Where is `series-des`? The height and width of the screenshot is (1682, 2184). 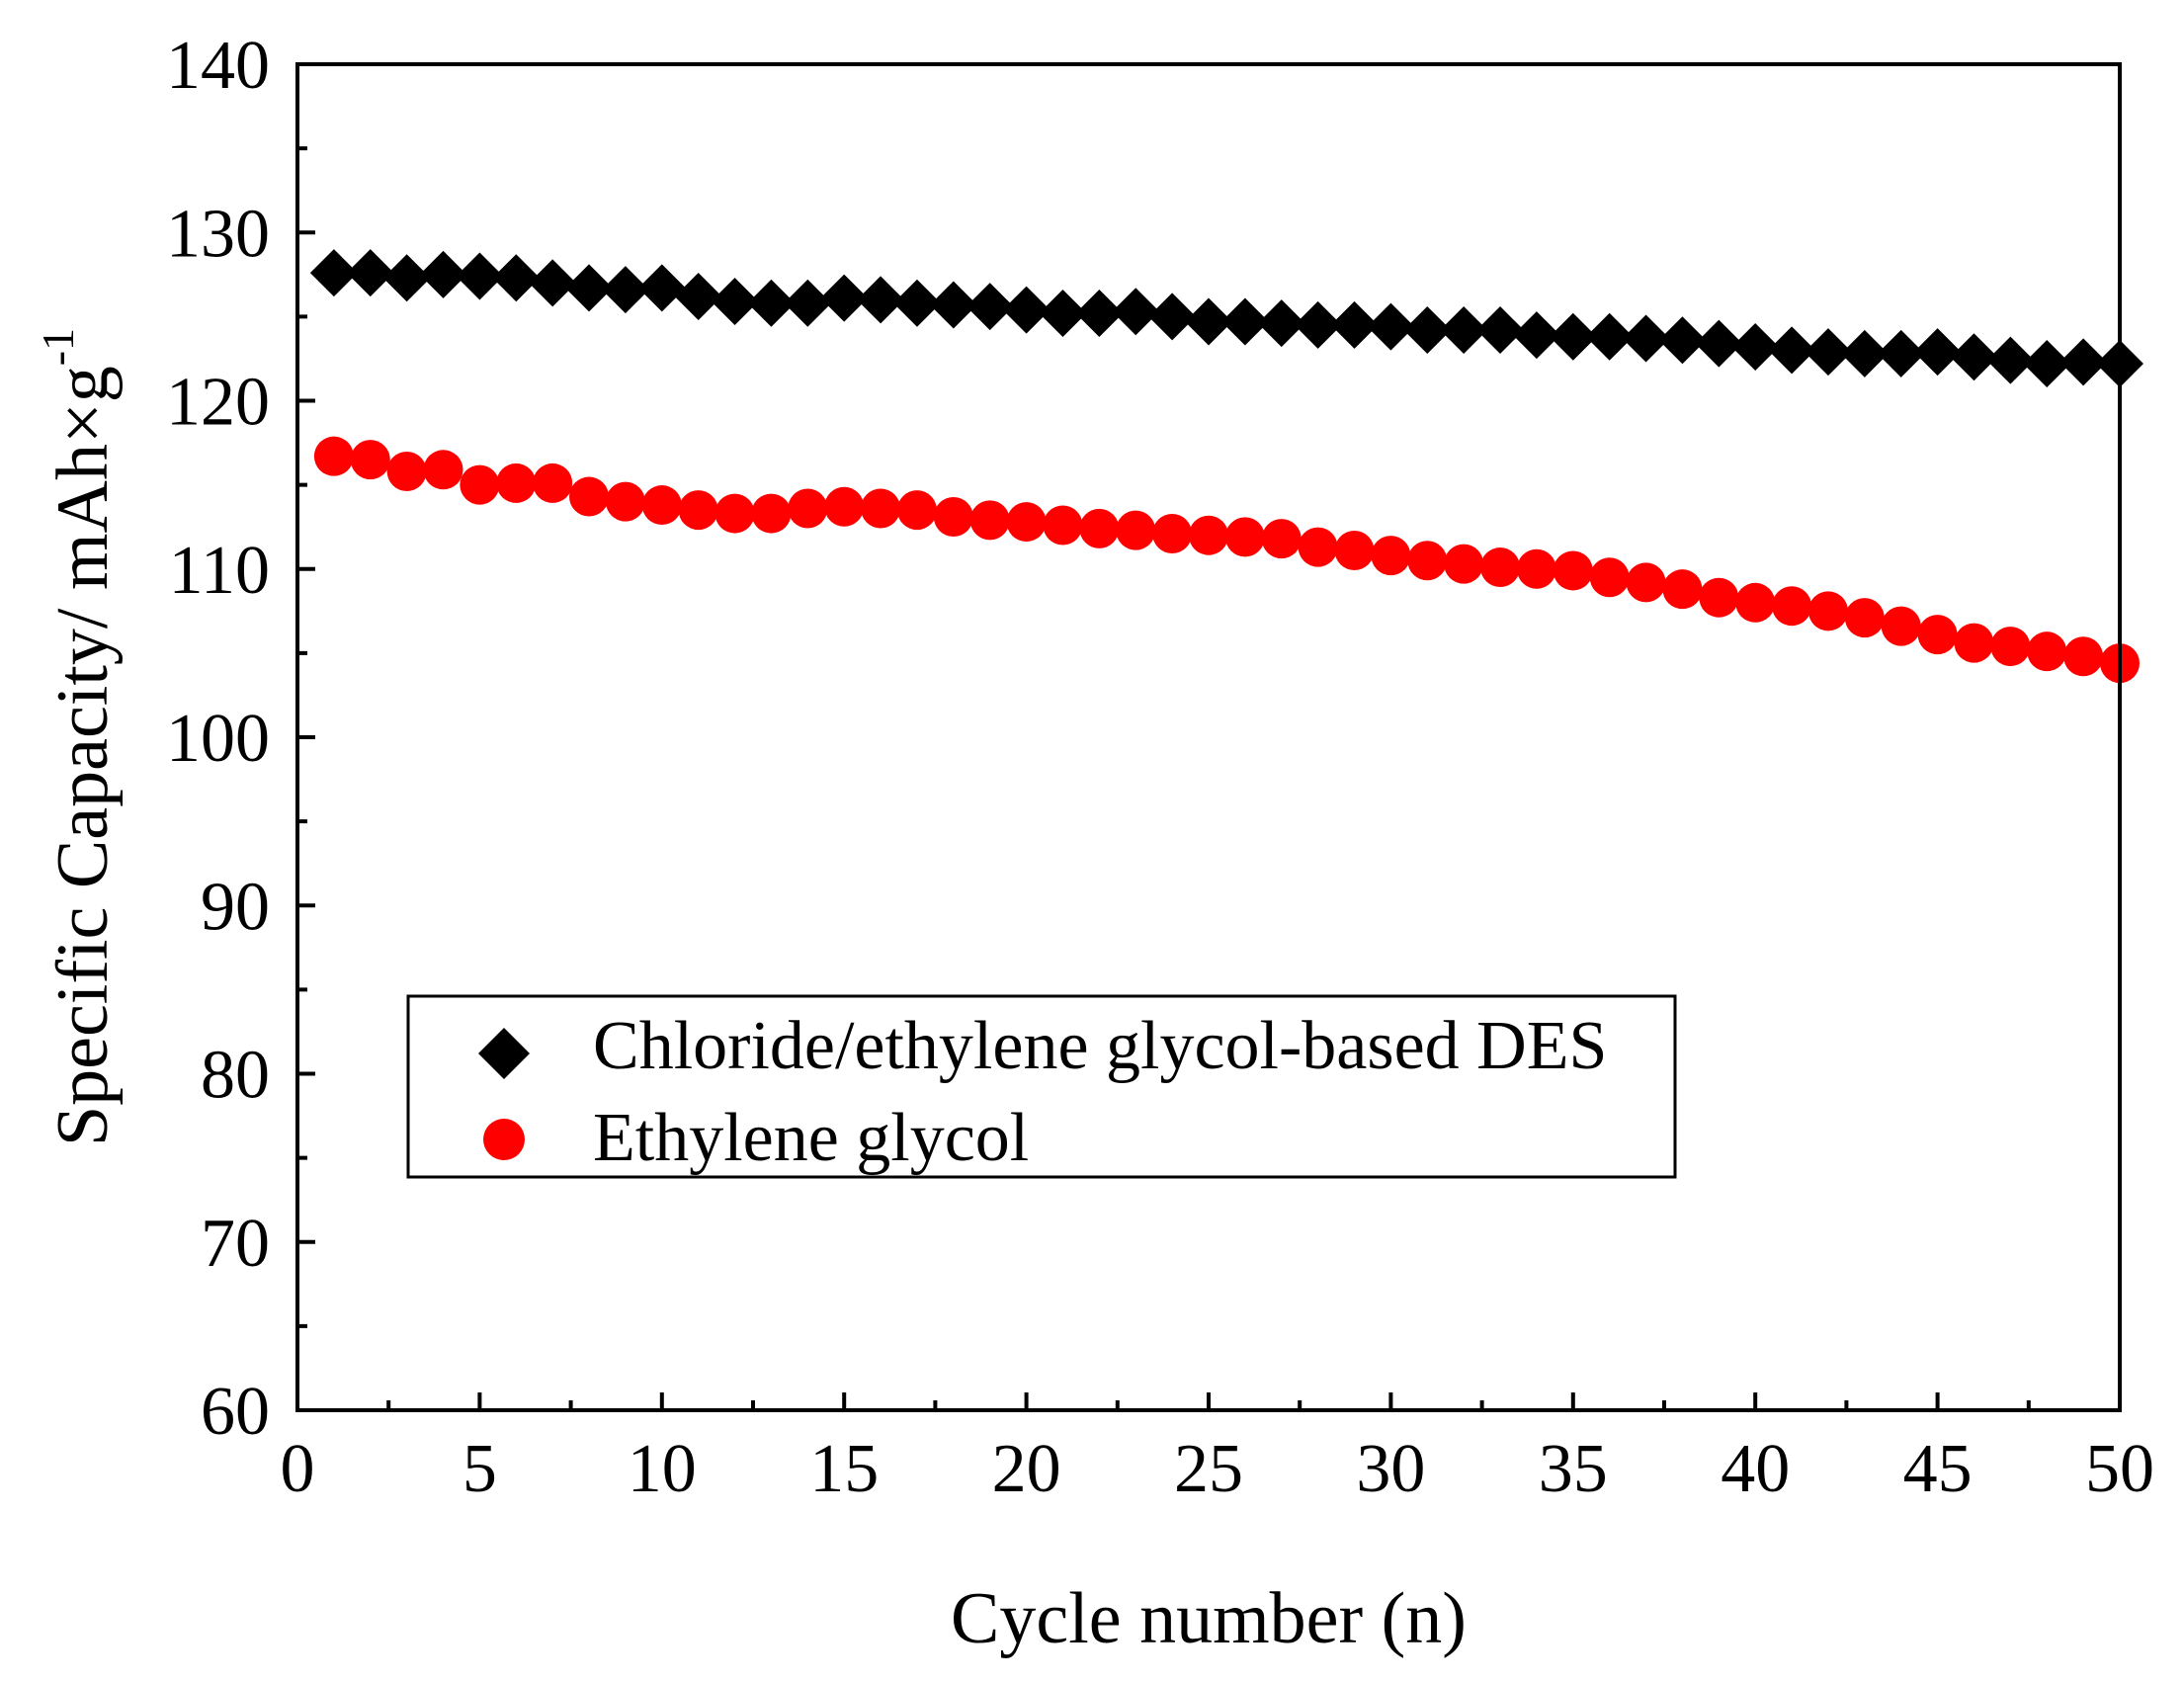 series-des is located at coordinates (1226, 318).